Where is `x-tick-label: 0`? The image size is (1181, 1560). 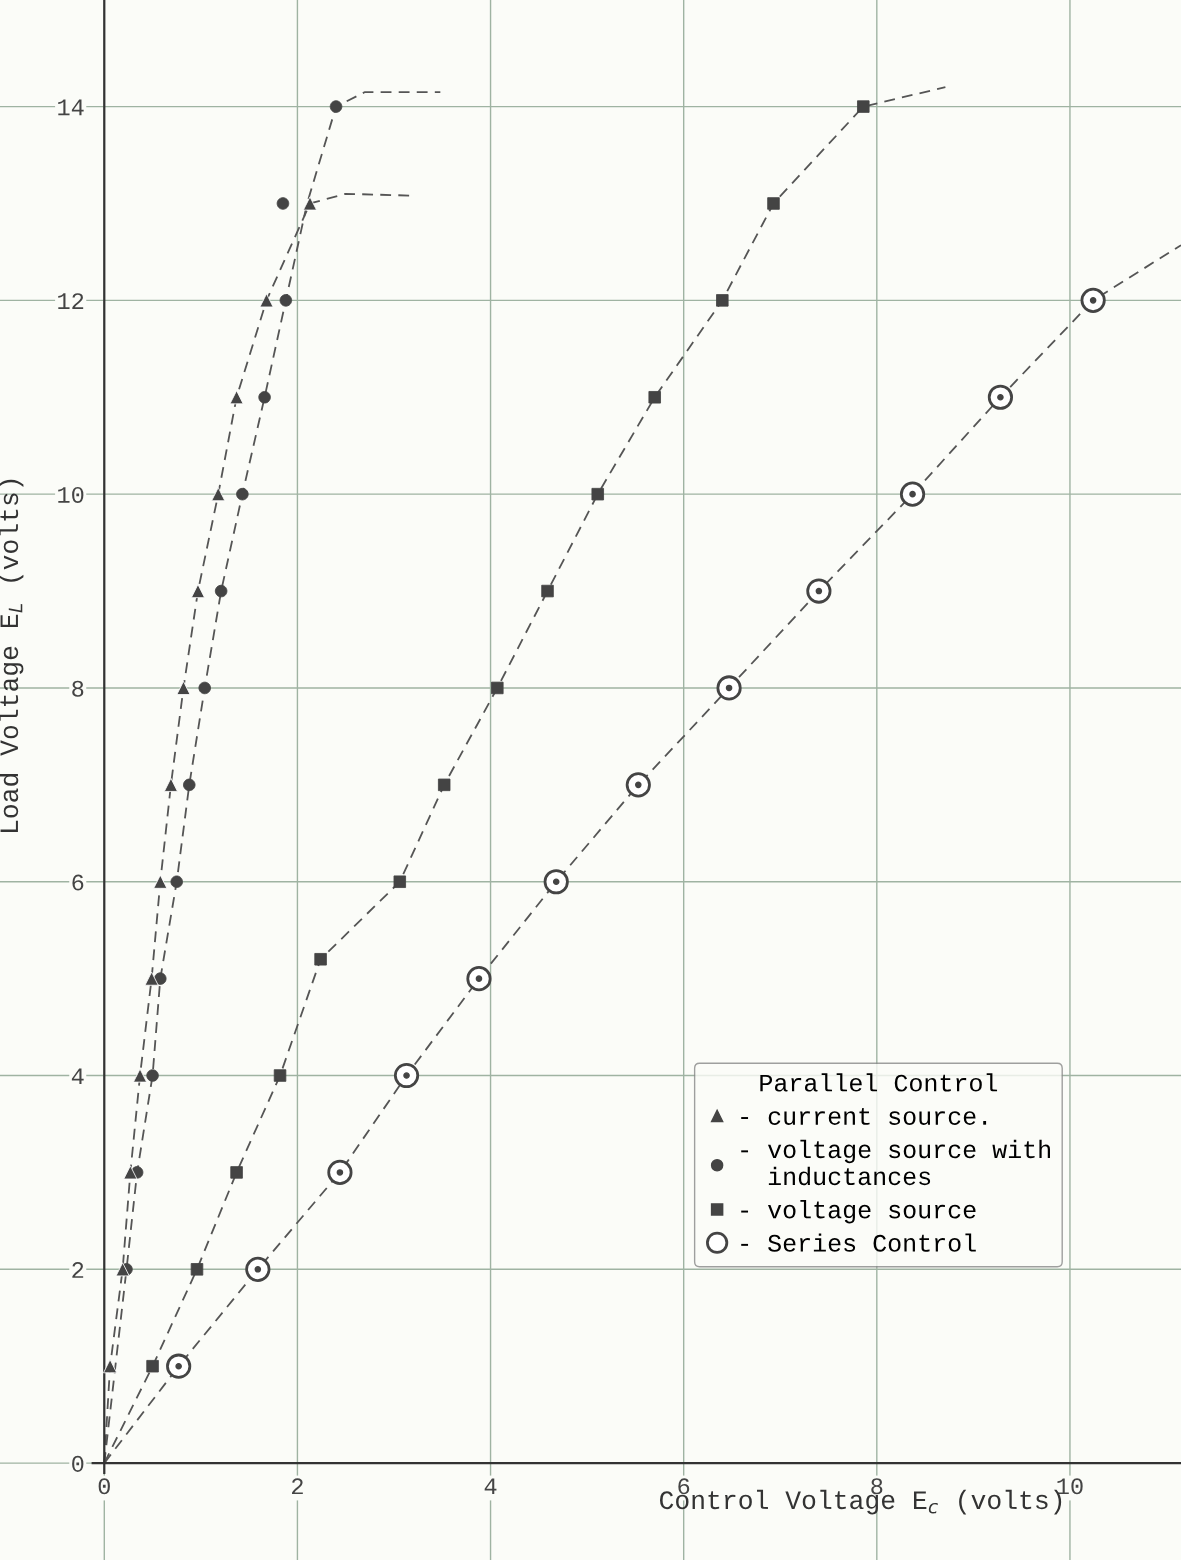 x-tick-label: 0 is located at coordinates (104, 1486).